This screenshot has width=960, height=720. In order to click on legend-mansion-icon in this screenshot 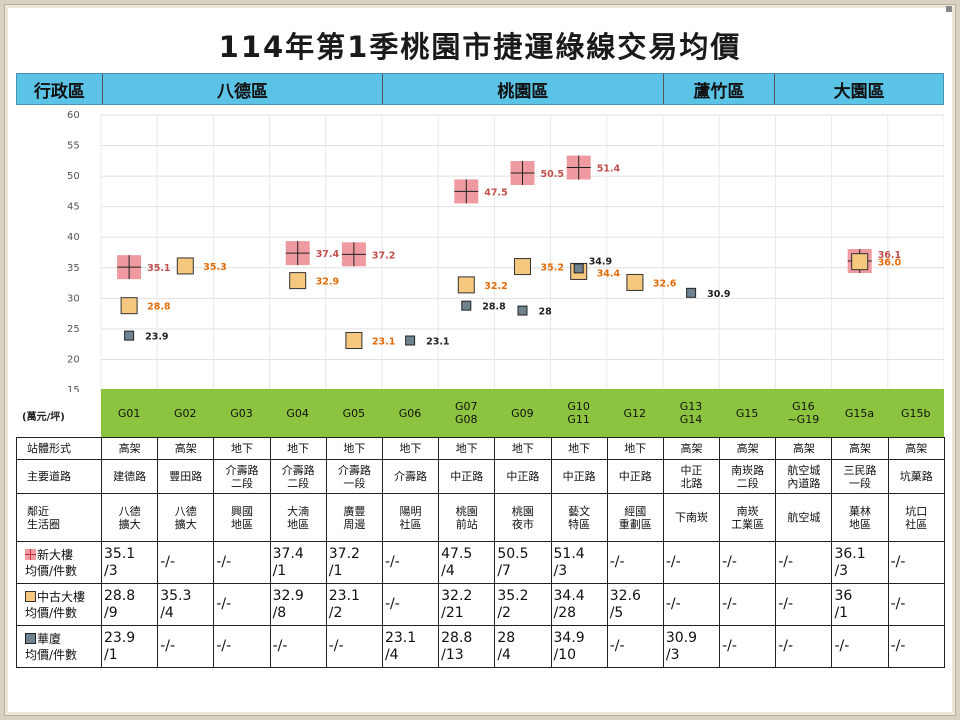, I will do `click(30, 638)`.